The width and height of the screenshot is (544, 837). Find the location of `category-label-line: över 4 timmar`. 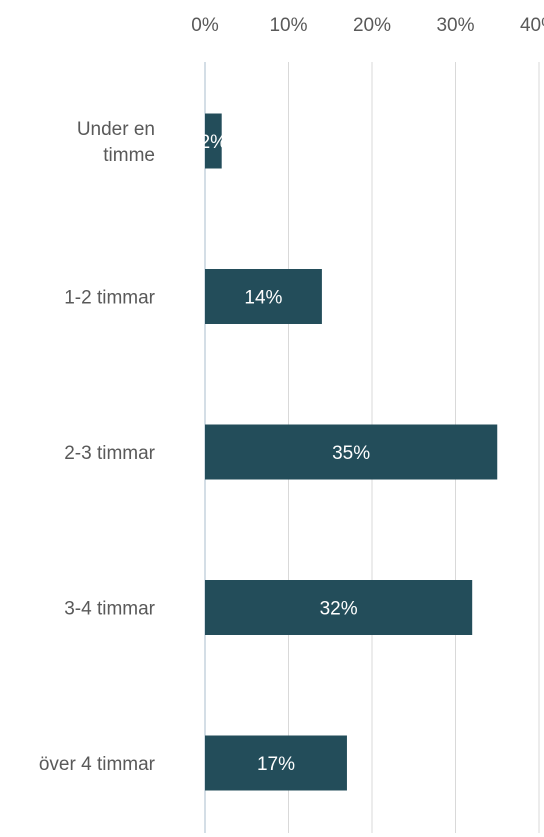

category-label-line: över 4 timmar is located at coordinates (97, 764).